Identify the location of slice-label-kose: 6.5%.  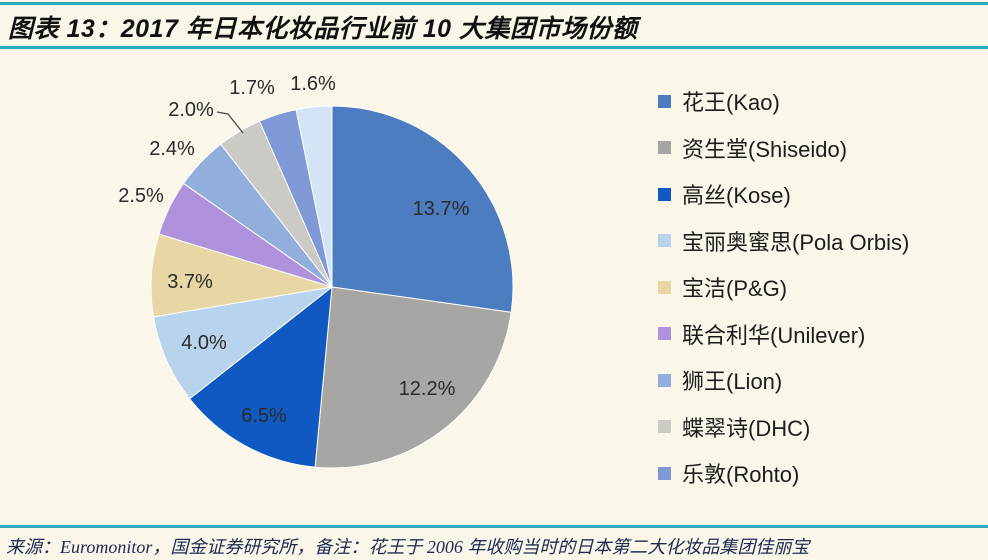
(264, 416).